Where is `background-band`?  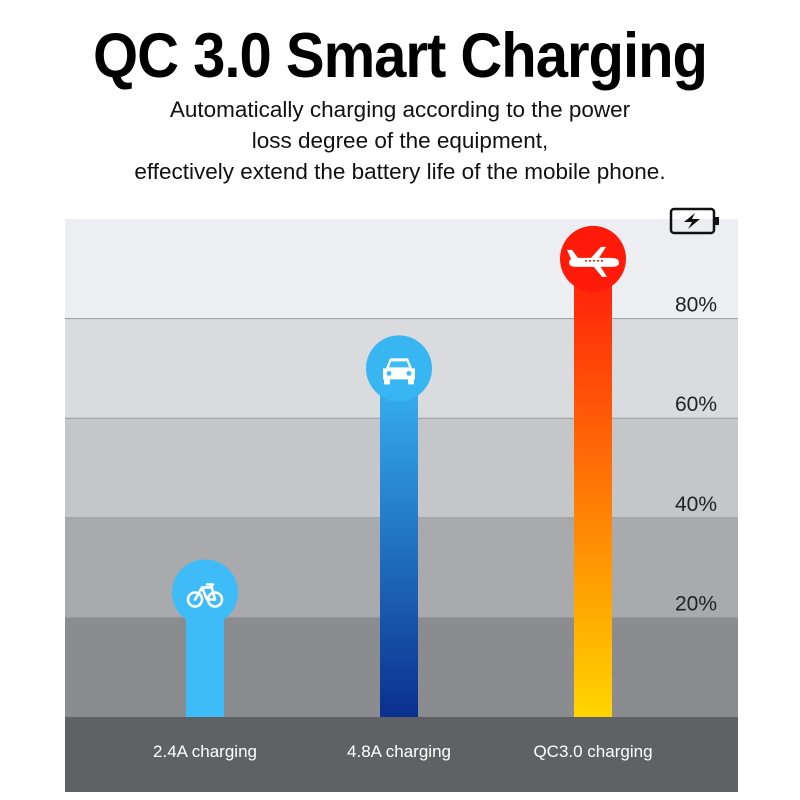 background-band is located at coordinates (401, 269).